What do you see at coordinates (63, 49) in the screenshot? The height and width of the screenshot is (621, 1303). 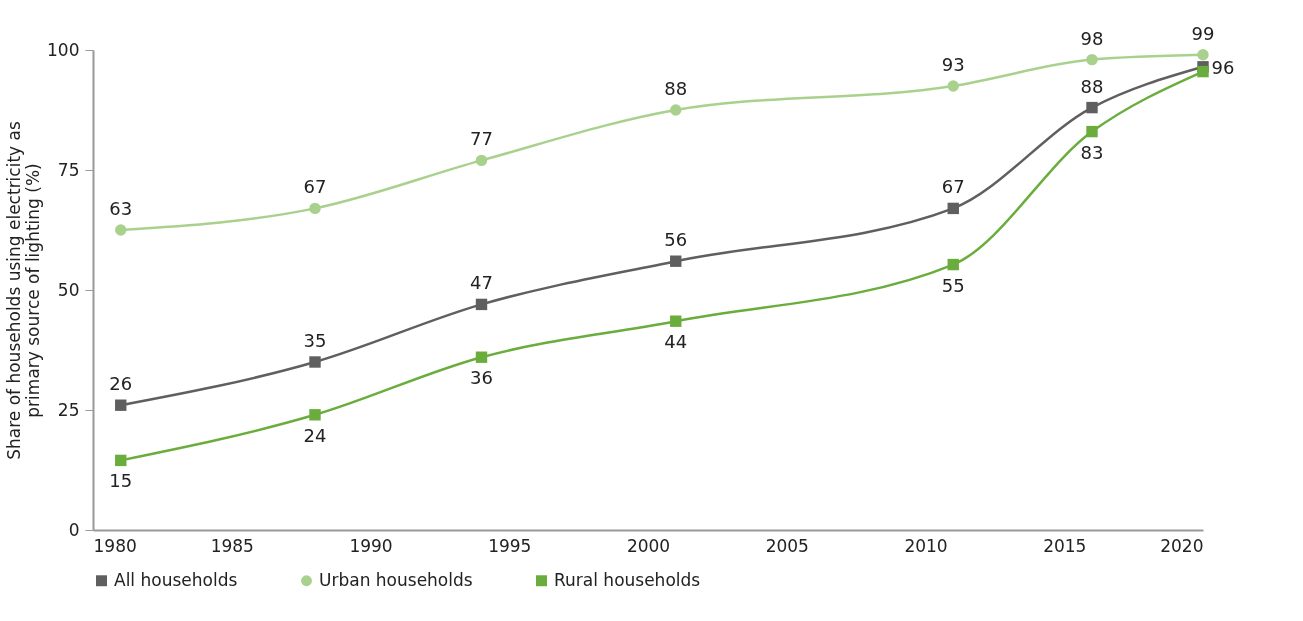 I see `y-tick-label: 100` at bounding box center [63, 49].